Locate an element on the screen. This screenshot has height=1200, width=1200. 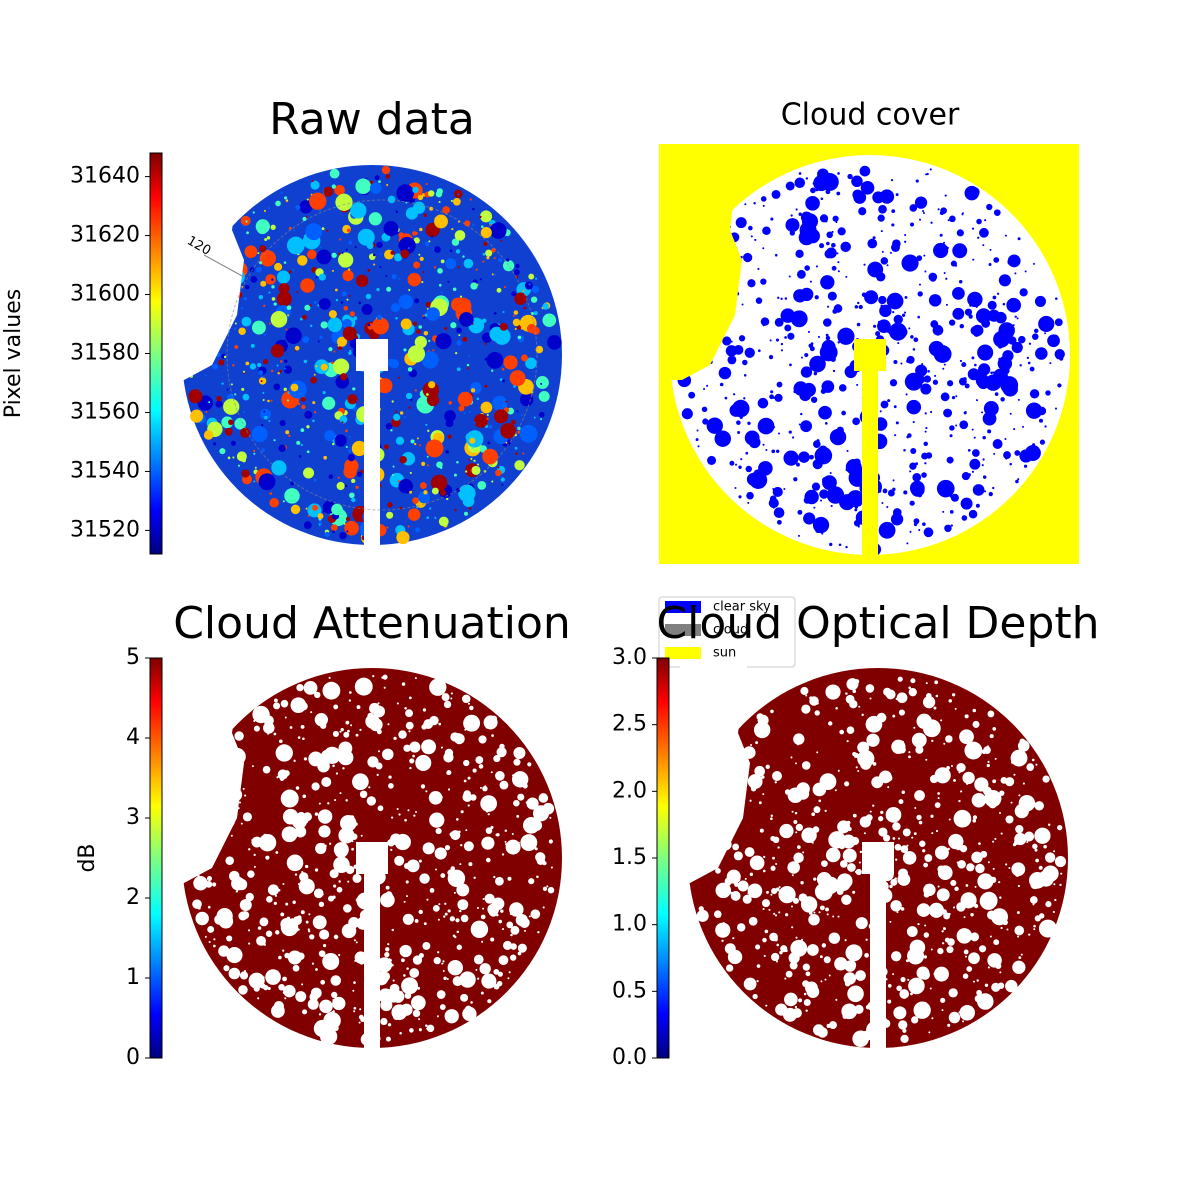
colorbar-tick-label: 31580 is located at coordinates (105, 353).